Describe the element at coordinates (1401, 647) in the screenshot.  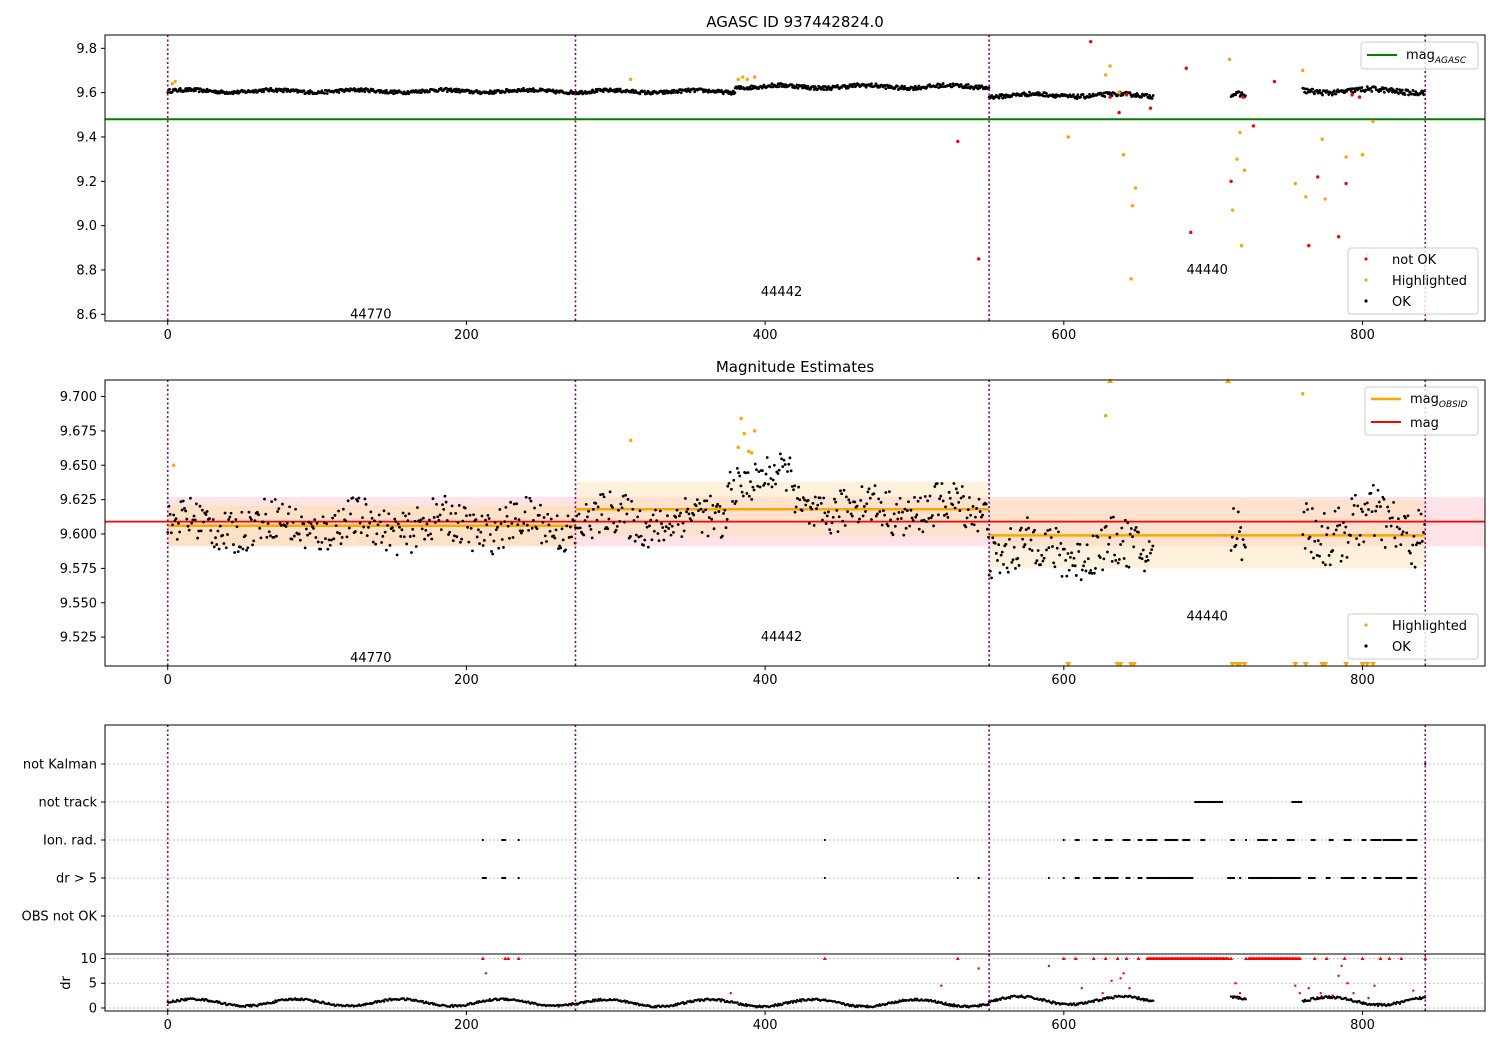
I see `legend-ok-2: OK` at that location.